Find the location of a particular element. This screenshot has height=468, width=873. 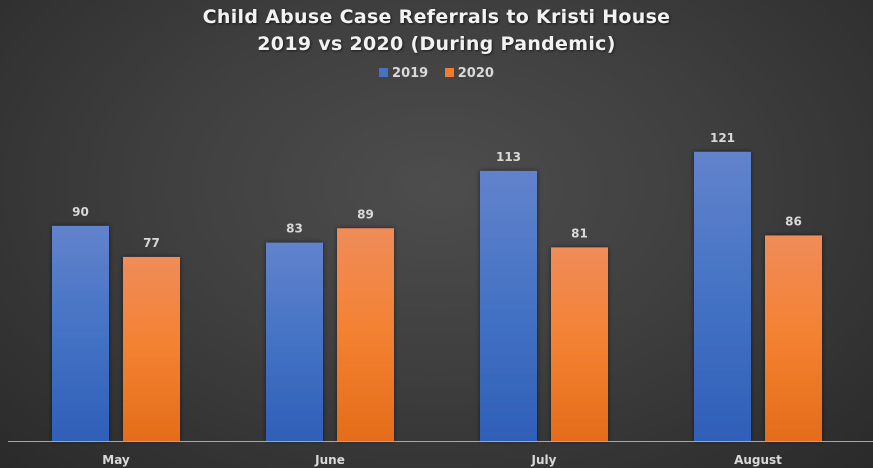

bar-2020-may is located at coordinates (151, 348).